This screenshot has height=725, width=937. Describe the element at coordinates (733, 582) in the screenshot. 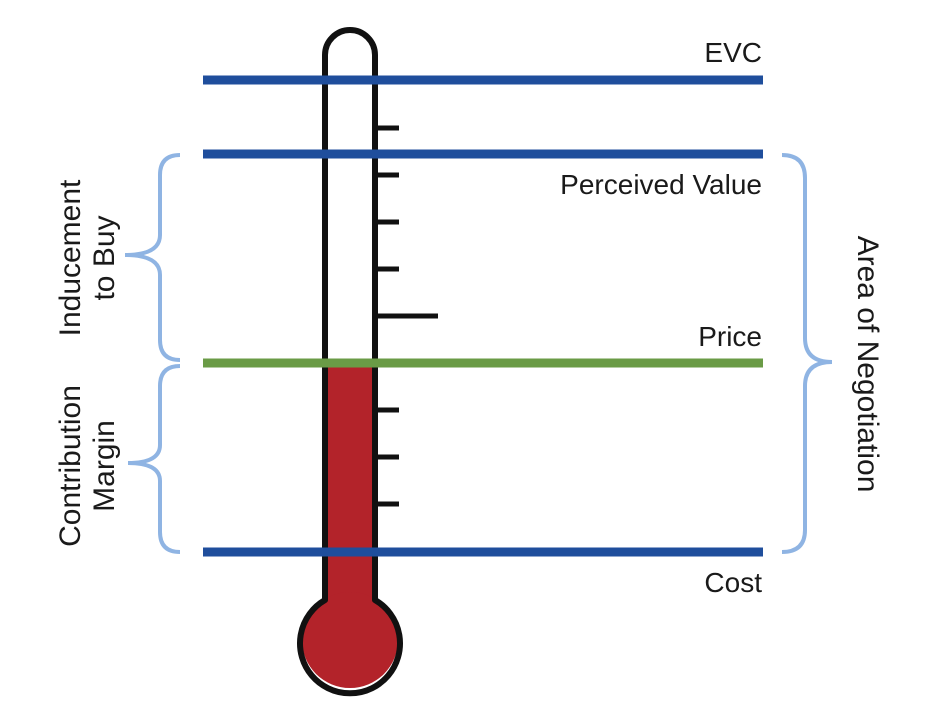

I see `cost-label: Cost` at that location.